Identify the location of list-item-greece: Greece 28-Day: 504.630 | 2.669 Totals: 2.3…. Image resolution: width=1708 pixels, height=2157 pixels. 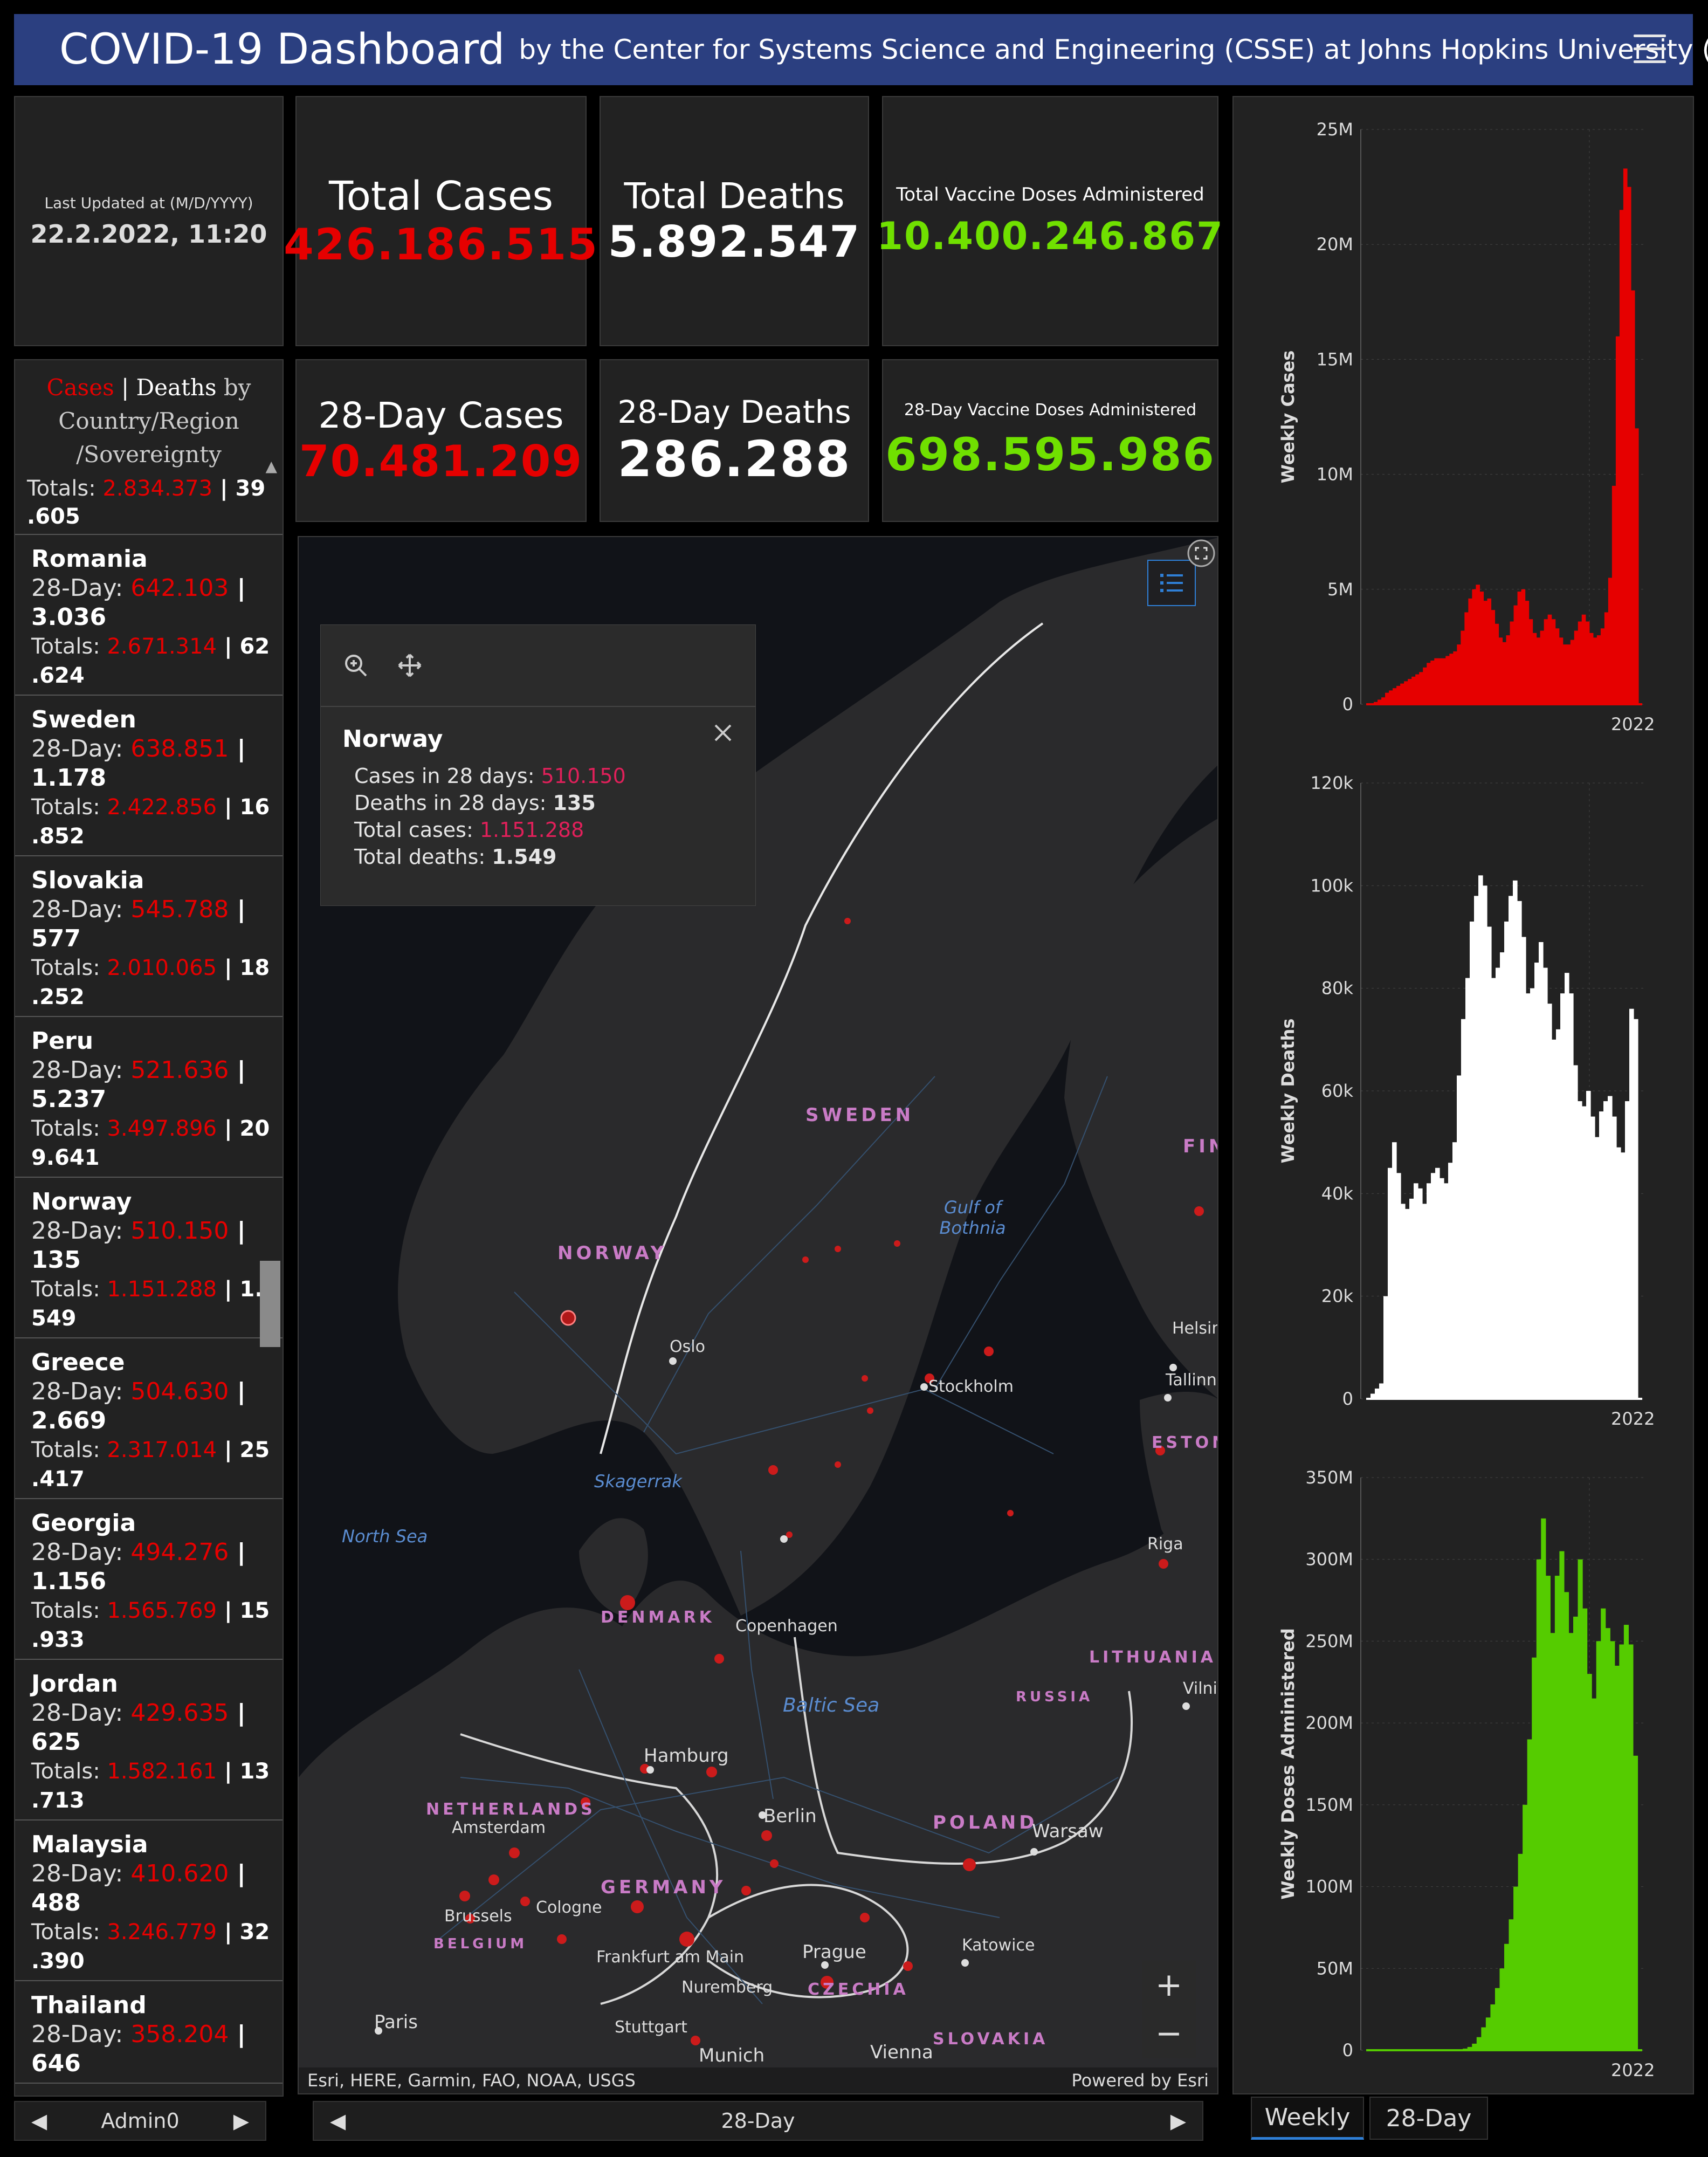
(149, 1418).